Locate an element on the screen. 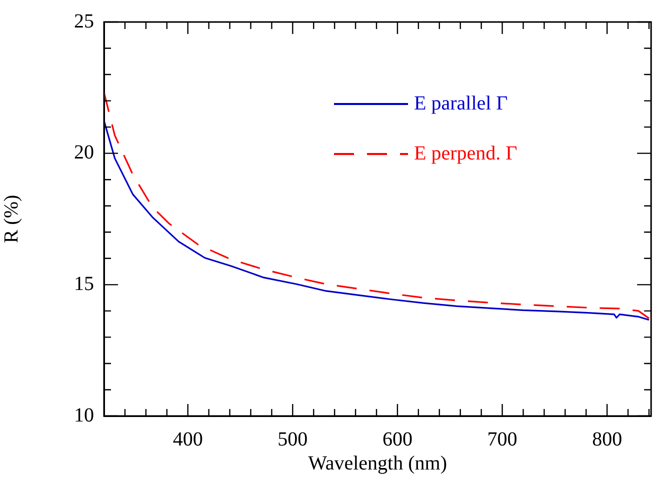 The height and width of the screenshot is (488, 661). x-tick-label: 700 is located at coordinates (502, 439).